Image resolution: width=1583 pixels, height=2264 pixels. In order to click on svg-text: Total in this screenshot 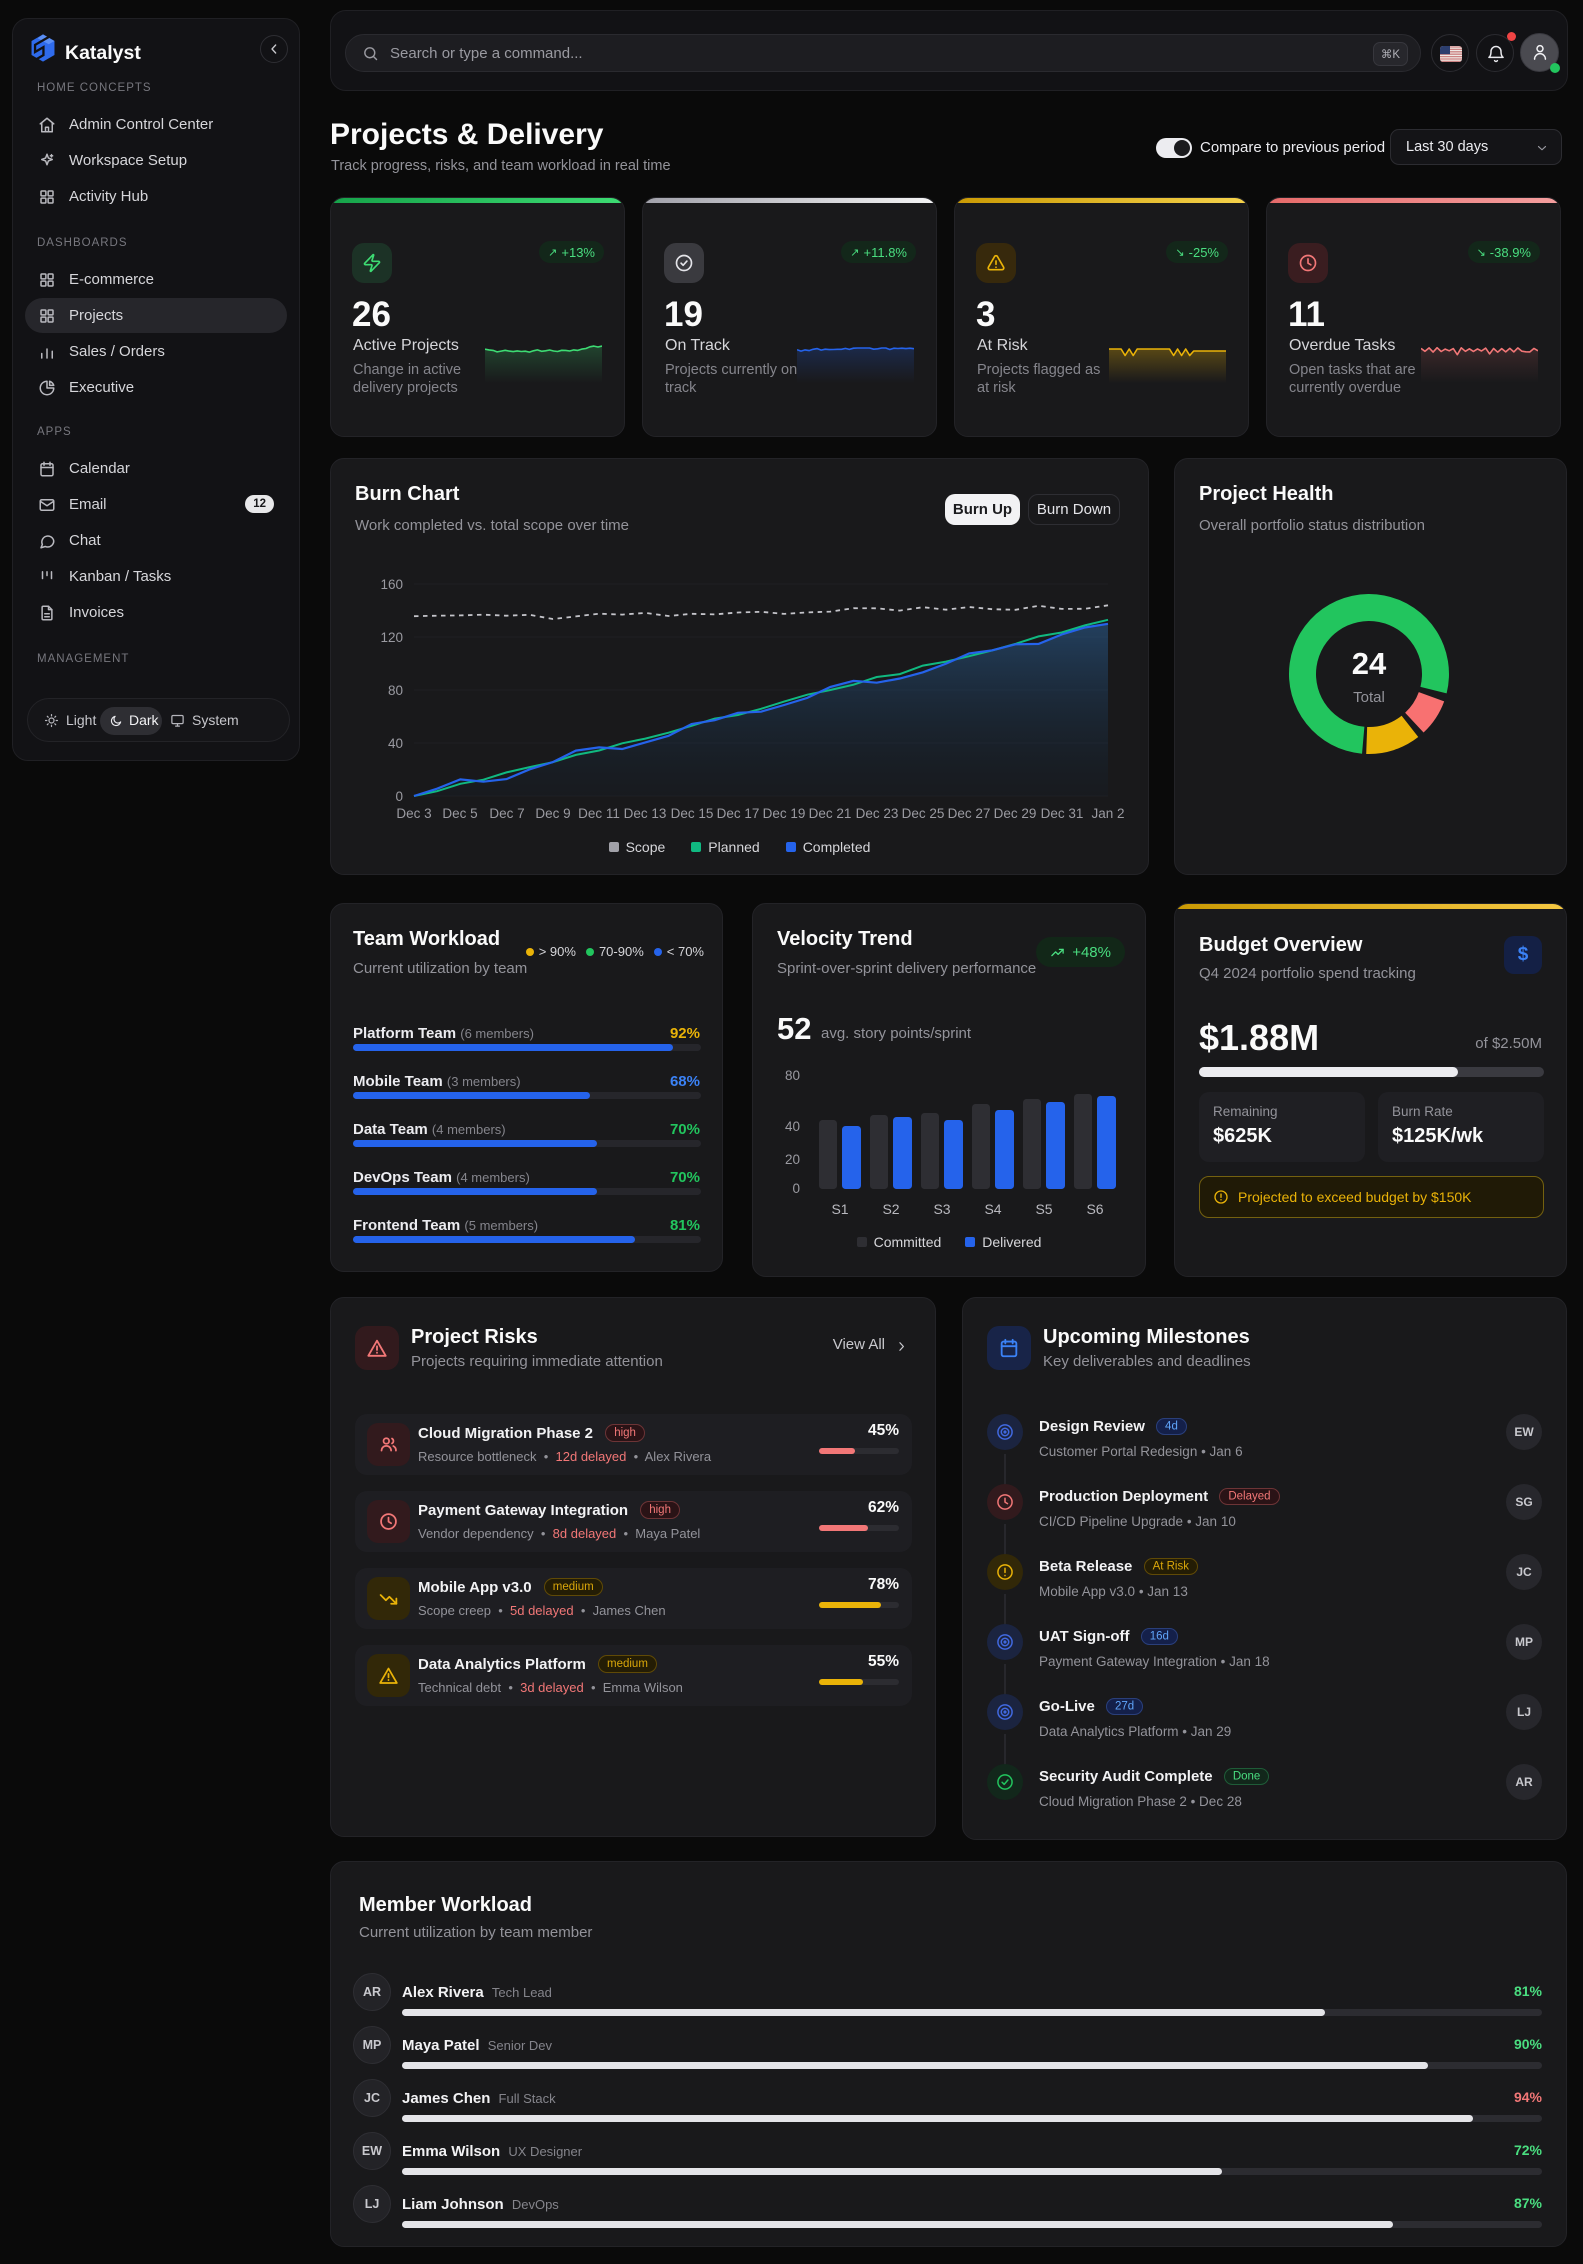, I will do `click(1369, 697)`.